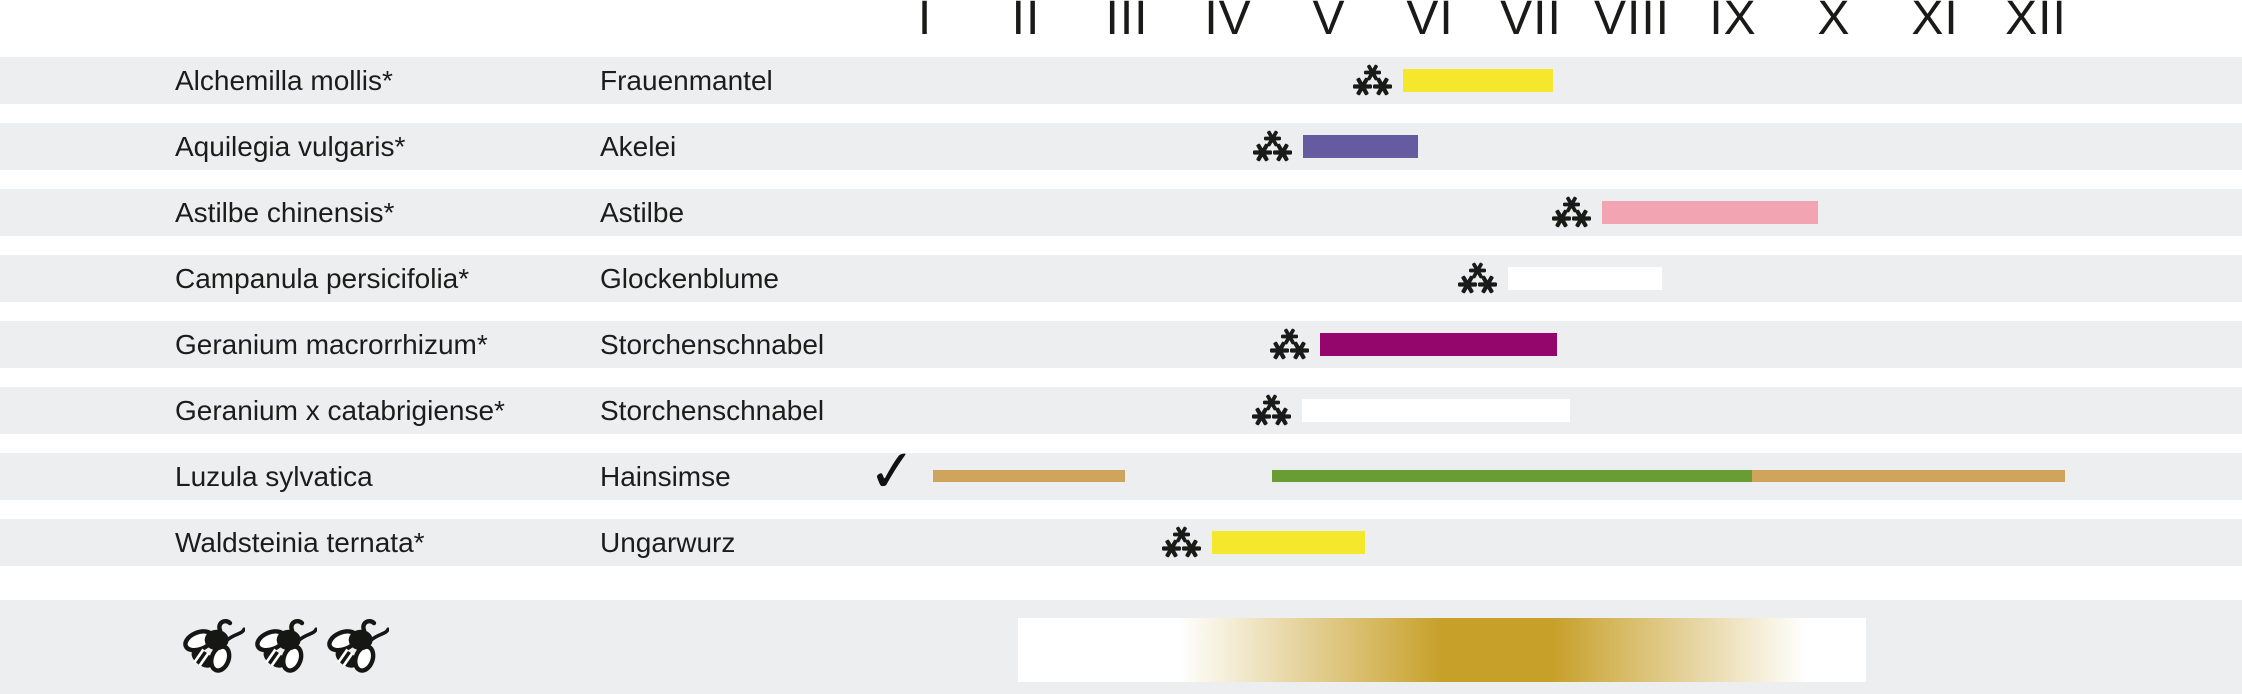 This screenshot has height=694, width=2242. What do you see at coordinates (1512, 476) in the screenshot?
I see `bloom-period-bar-green` at bounding box center [1512, 476].